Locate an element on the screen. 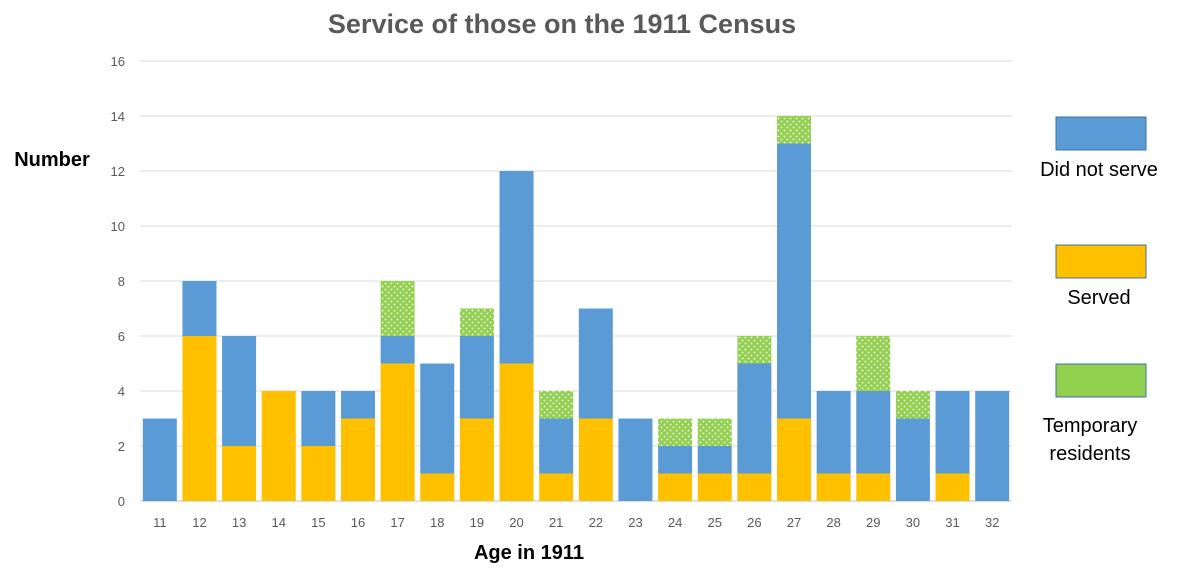 This screenshot has width=1187, height=576. y-tick-label: 6 is located at coordinates (121, 336).